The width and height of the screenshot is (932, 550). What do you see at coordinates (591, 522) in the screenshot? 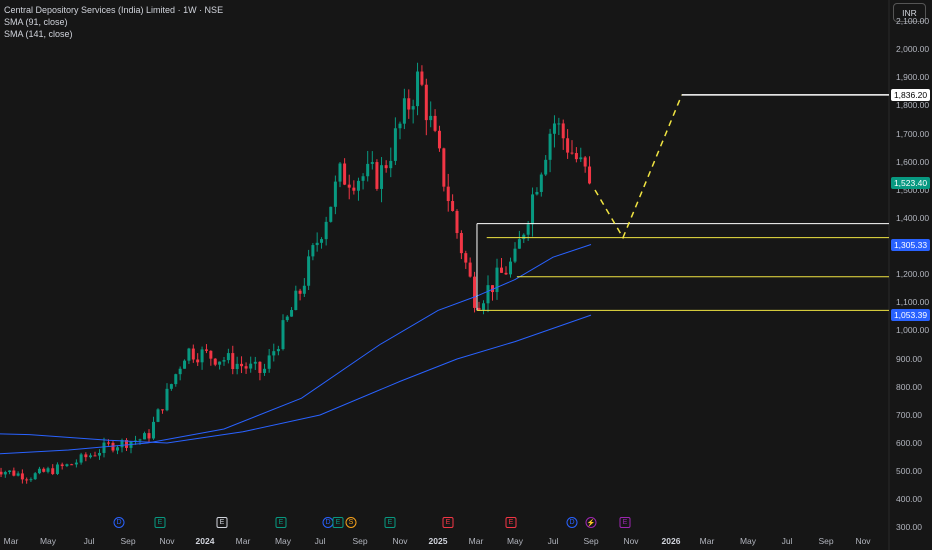
I see `news-event-marker: ⚡` at bounding box center [591, 522].